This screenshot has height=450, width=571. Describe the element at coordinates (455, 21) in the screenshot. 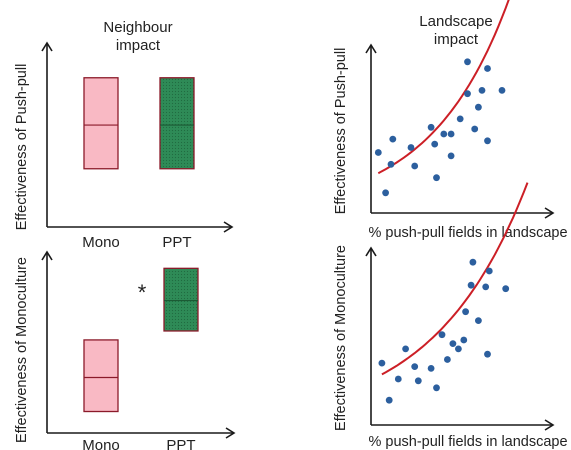

I see `panel-title-line-1: Landscape` at that location.